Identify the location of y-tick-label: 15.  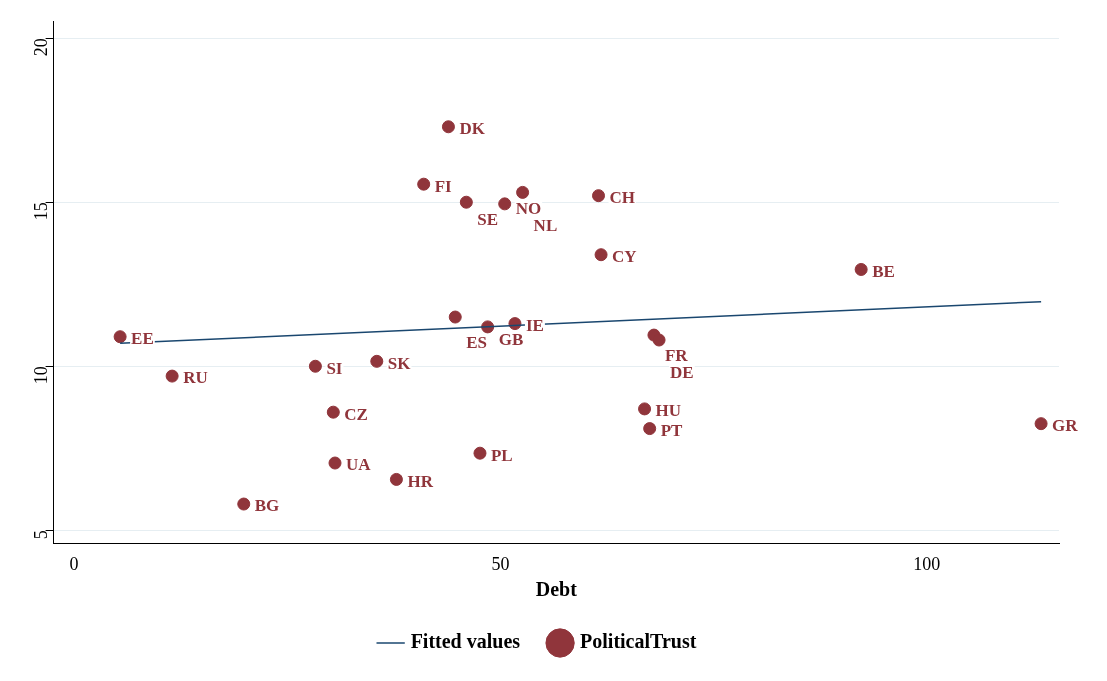
(41, 211).